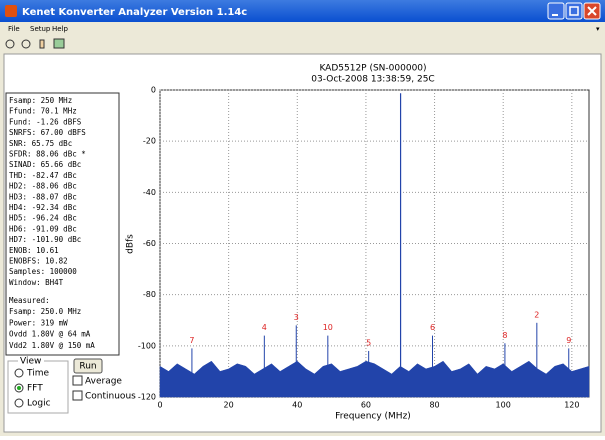 The height and width of the screenshot is (440, 605). I want to click on stat-line: SNRFS: 67.00 dBFS, so click(47, 132).